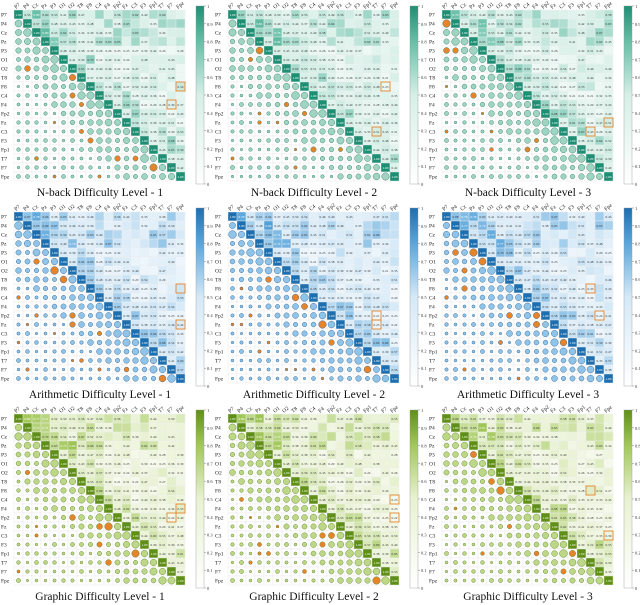 This screenshot has width=640, height=605. What do you see at coordinates (4, 34) in the screenshot?
I see `row-label: Cz` at bounding box center [4, 34].